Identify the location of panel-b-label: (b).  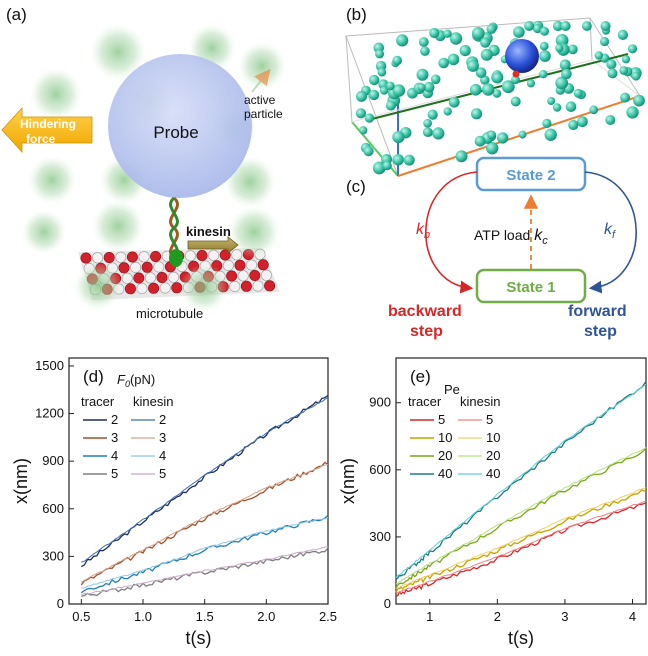
(356, 14).